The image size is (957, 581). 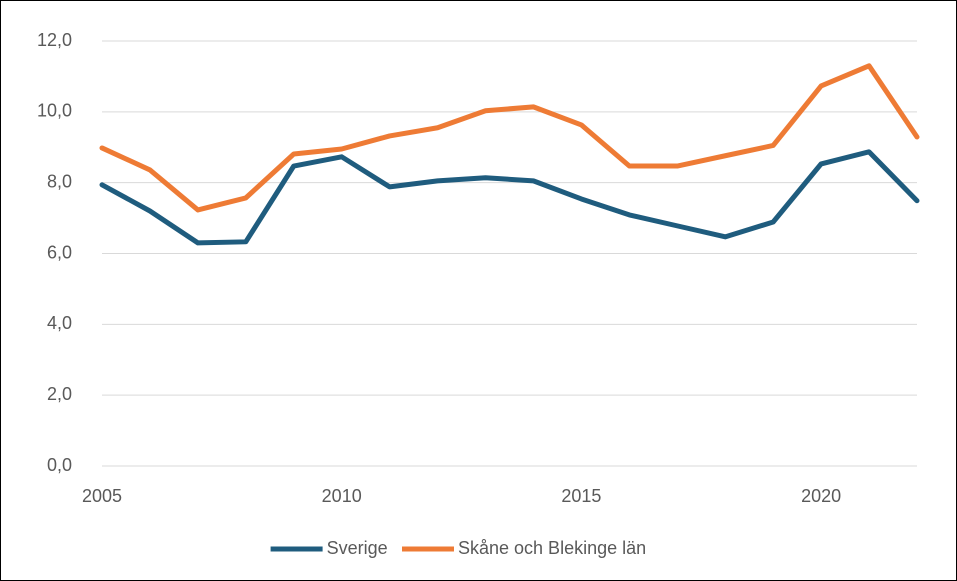 I want to click on y-tick-label: 2,0, so click(x=59, y=394).